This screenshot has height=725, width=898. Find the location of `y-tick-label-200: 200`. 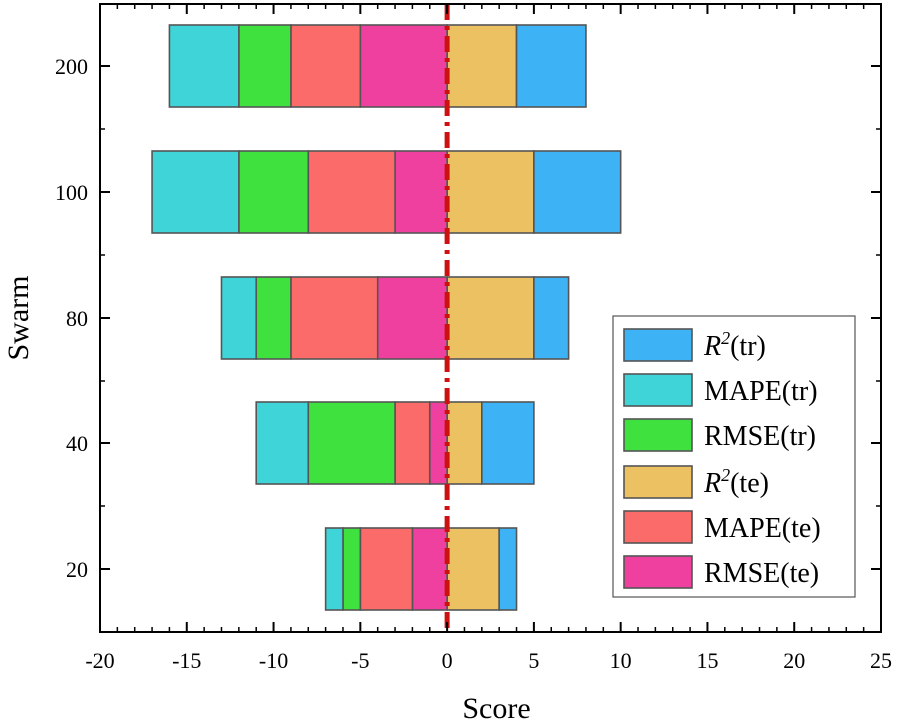

y-tick-label-200: 200 is located at coordinates (71, 66).